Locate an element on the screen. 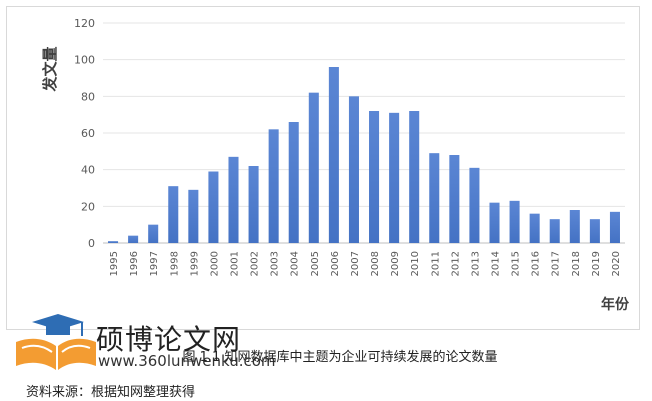 The height and width of the screenshot is (401, 652). figure-caption: 图 1.1 知网数据库中主题为企业可持续发展的论文数量 is located at coordinates (326, 355).